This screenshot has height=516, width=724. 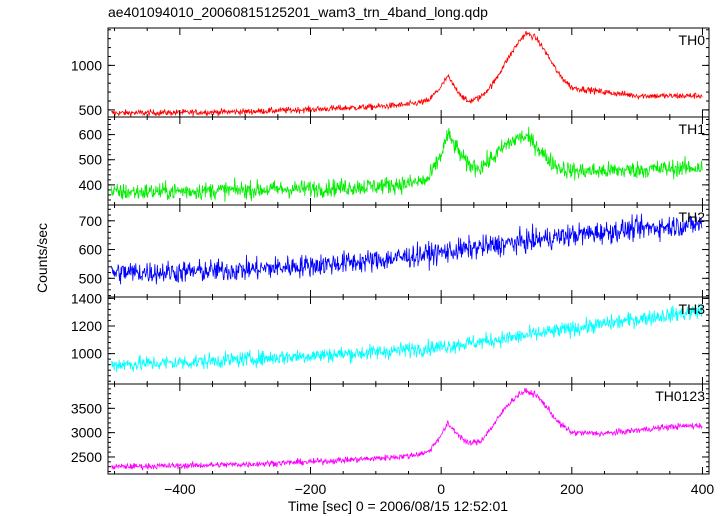 I want to click on x-tick-label: 200, so click(x=572, y=489).